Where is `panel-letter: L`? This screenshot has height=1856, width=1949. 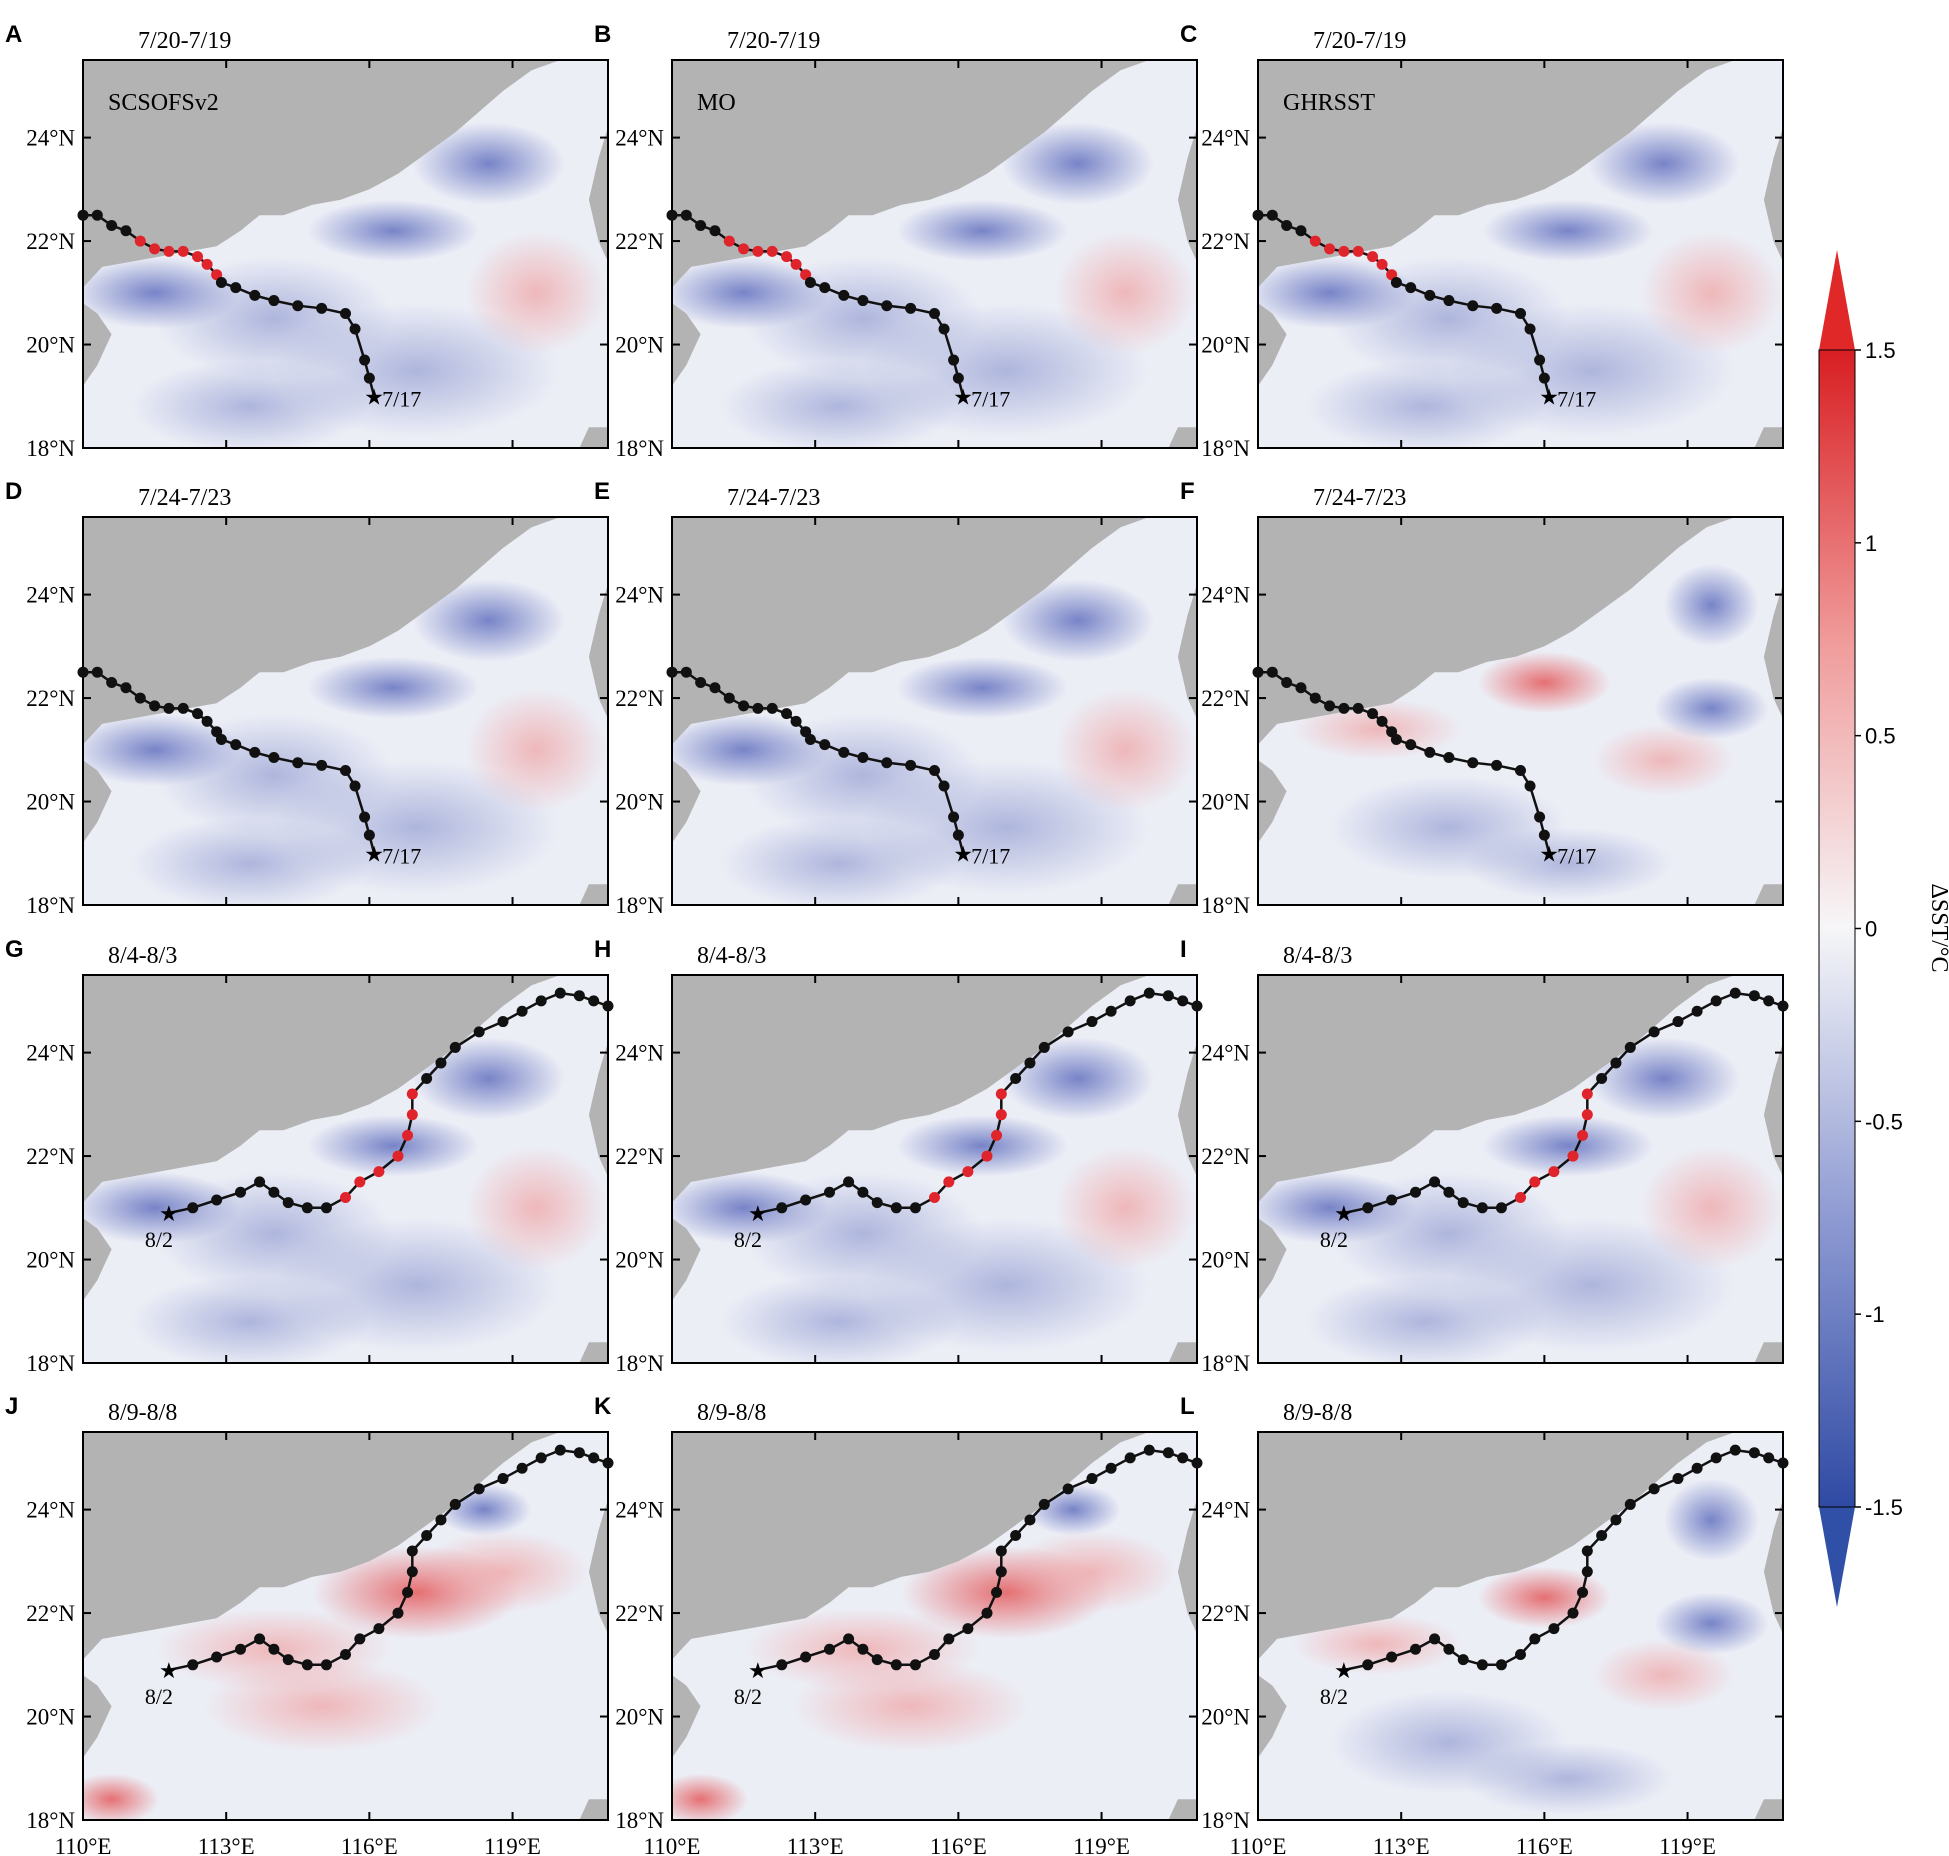 panel-letter: L is located at coordinates (1187, 1406).